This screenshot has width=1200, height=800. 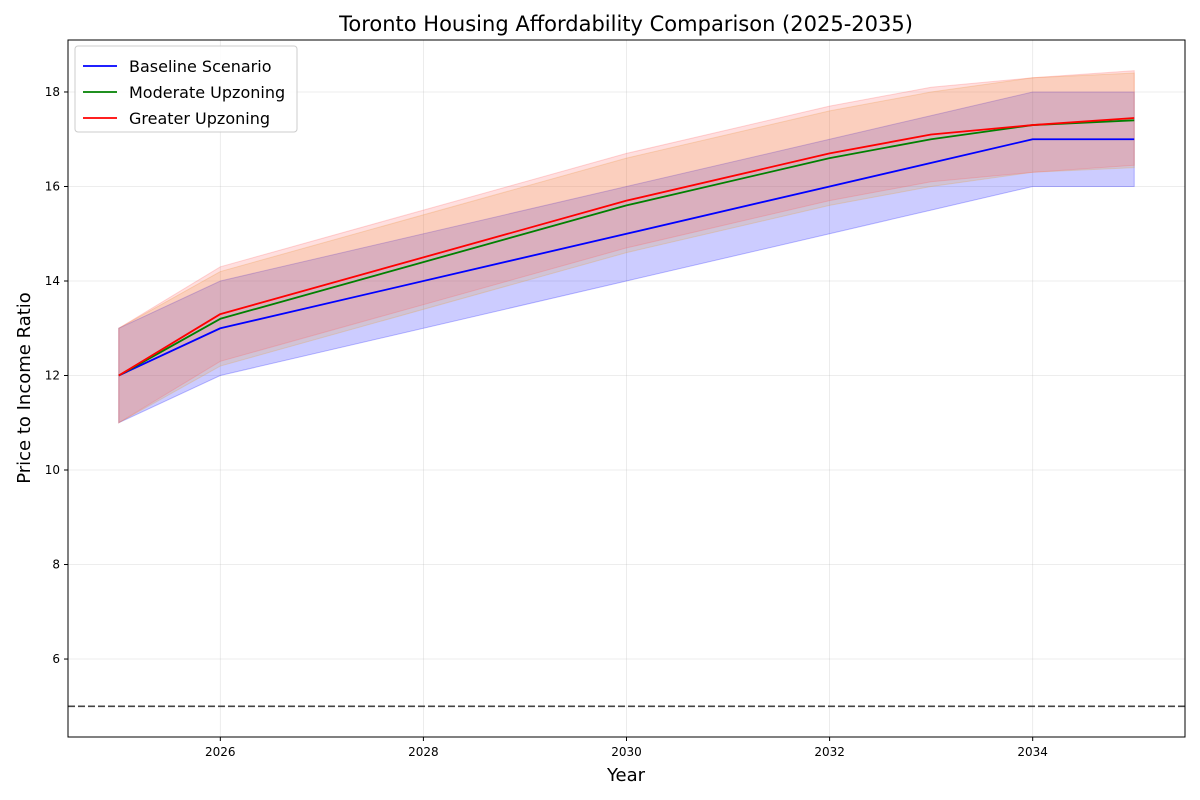 I want to click on y-tick-label: 14, so click(x=52, y=281).